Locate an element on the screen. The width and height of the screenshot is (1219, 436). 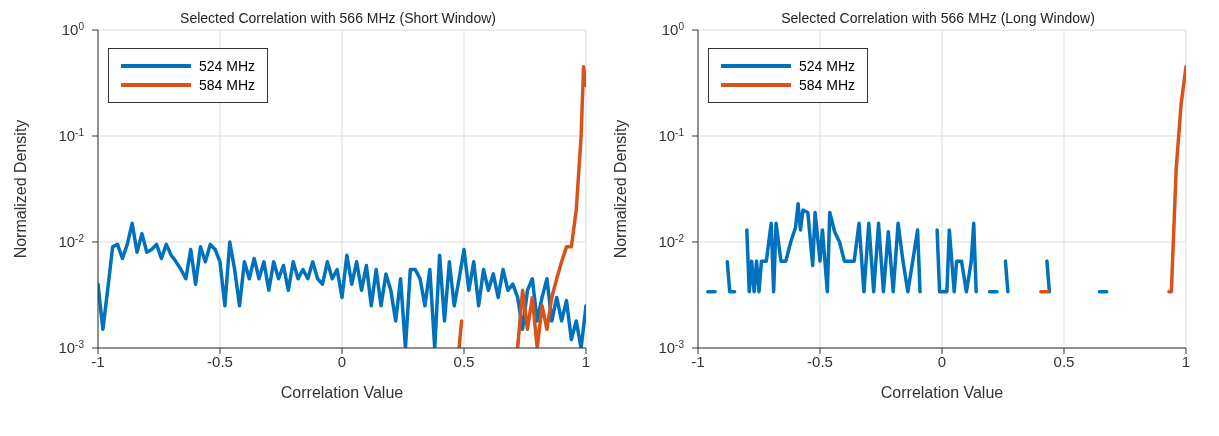
chart-title: Selected Correlation with 566 MHz (Long Window) is located at coordinates (938, 18).